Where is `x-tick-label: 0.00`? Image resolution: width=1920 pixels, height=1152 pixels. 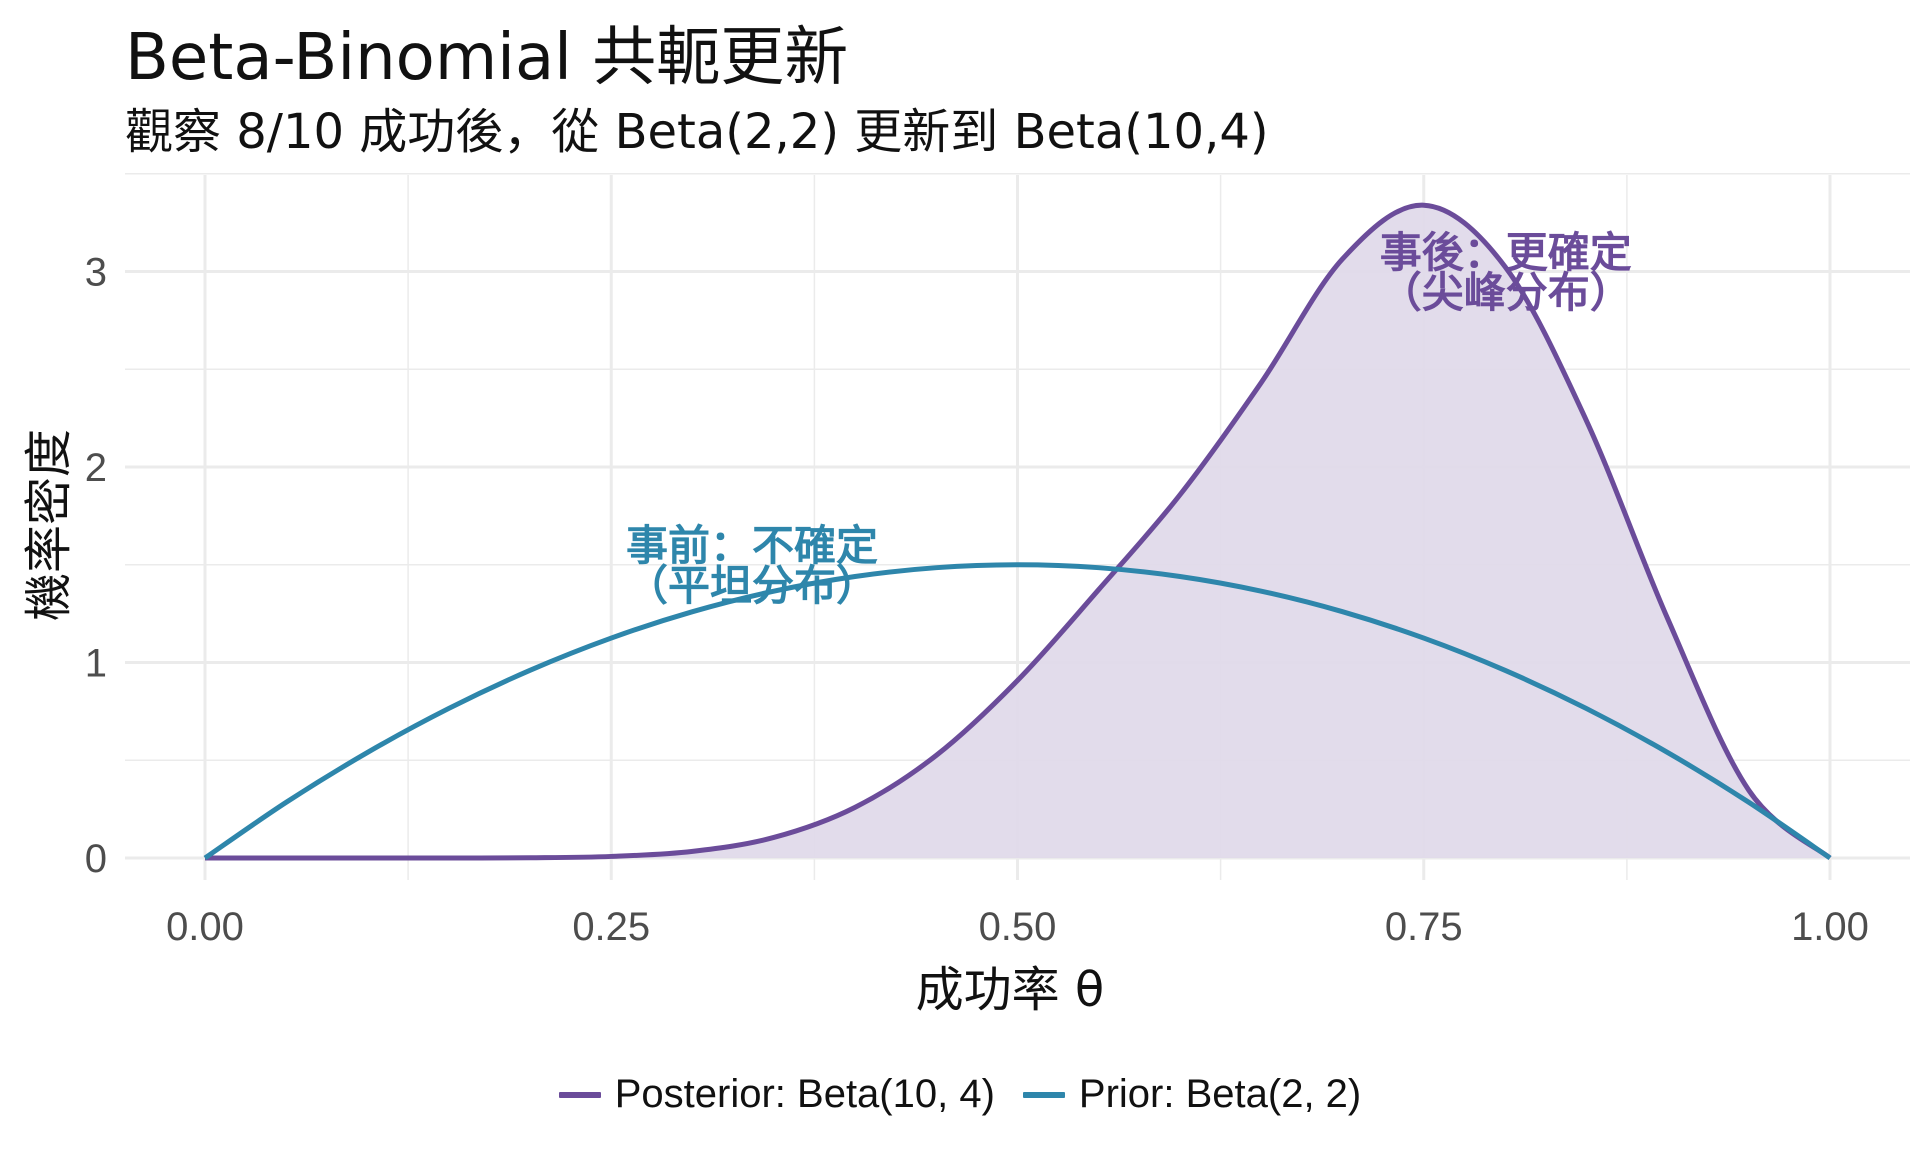
x-tick-label: 0.00 is located at coordinates (205, 927).